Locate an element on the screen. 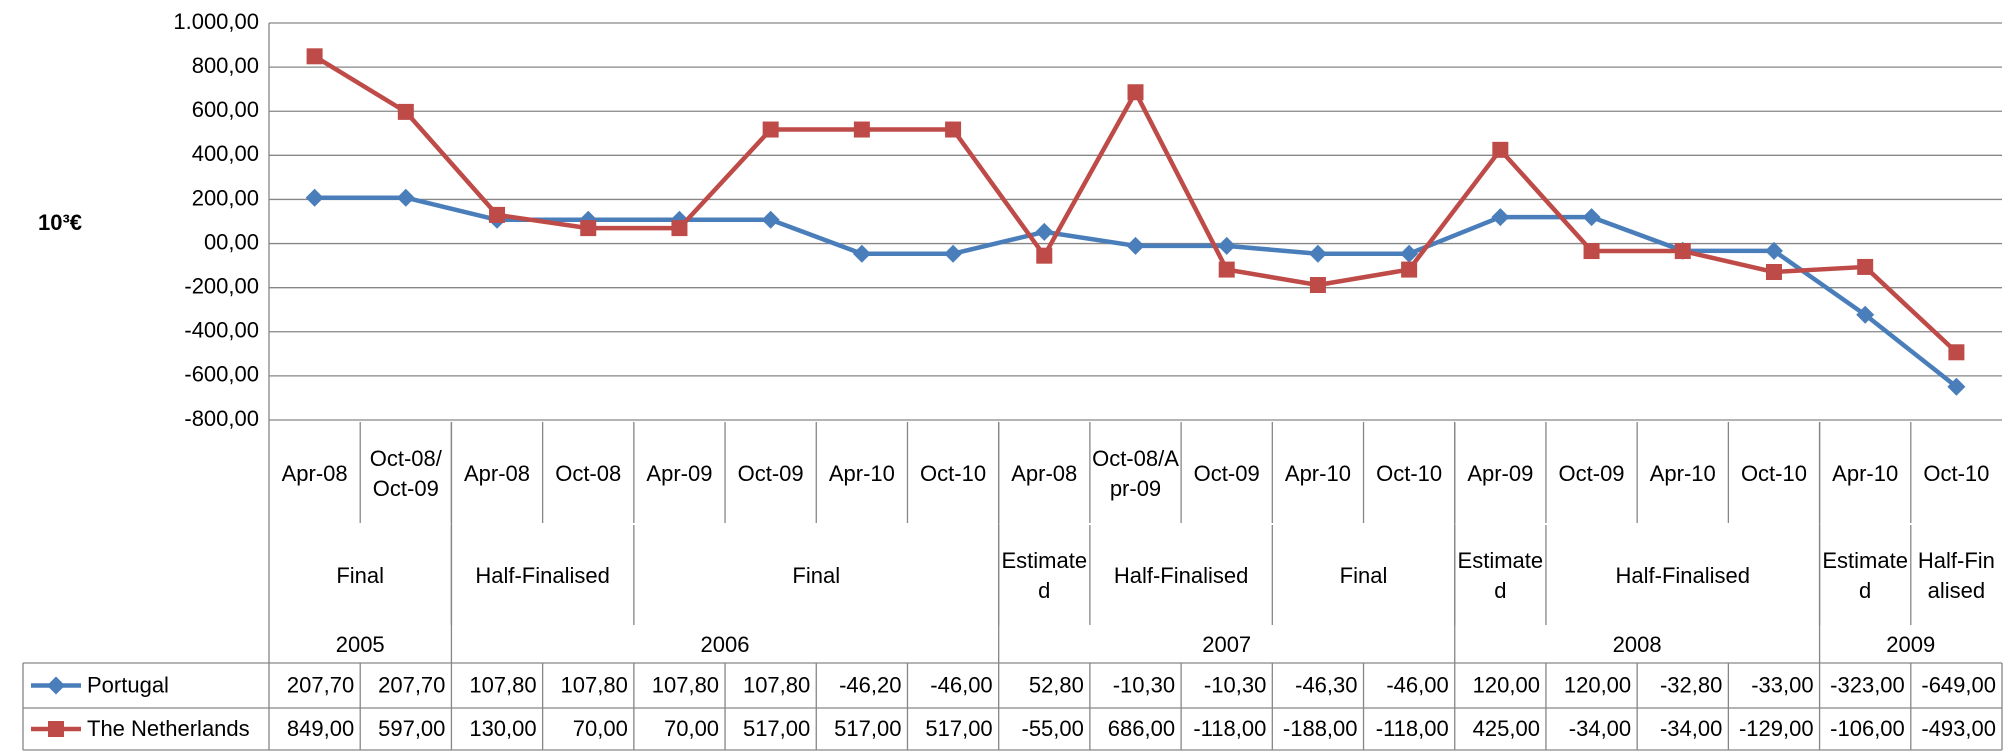 The image size is (2008, 755). table-value: -129,00 is located at coordinates (1776, 728).